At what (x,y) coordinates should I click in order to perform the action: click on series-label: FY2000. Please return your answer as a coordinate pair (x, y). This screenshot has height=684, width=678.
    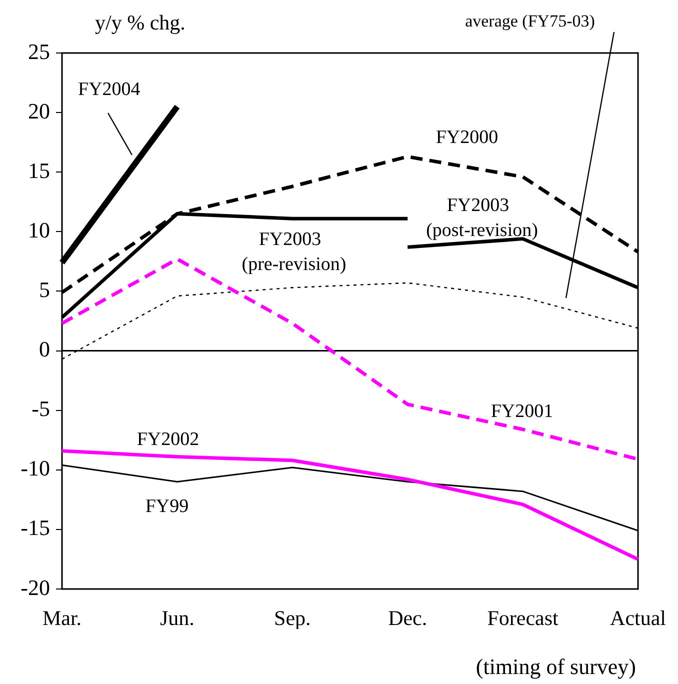
    Looking at the image, I should click on (467, 137).